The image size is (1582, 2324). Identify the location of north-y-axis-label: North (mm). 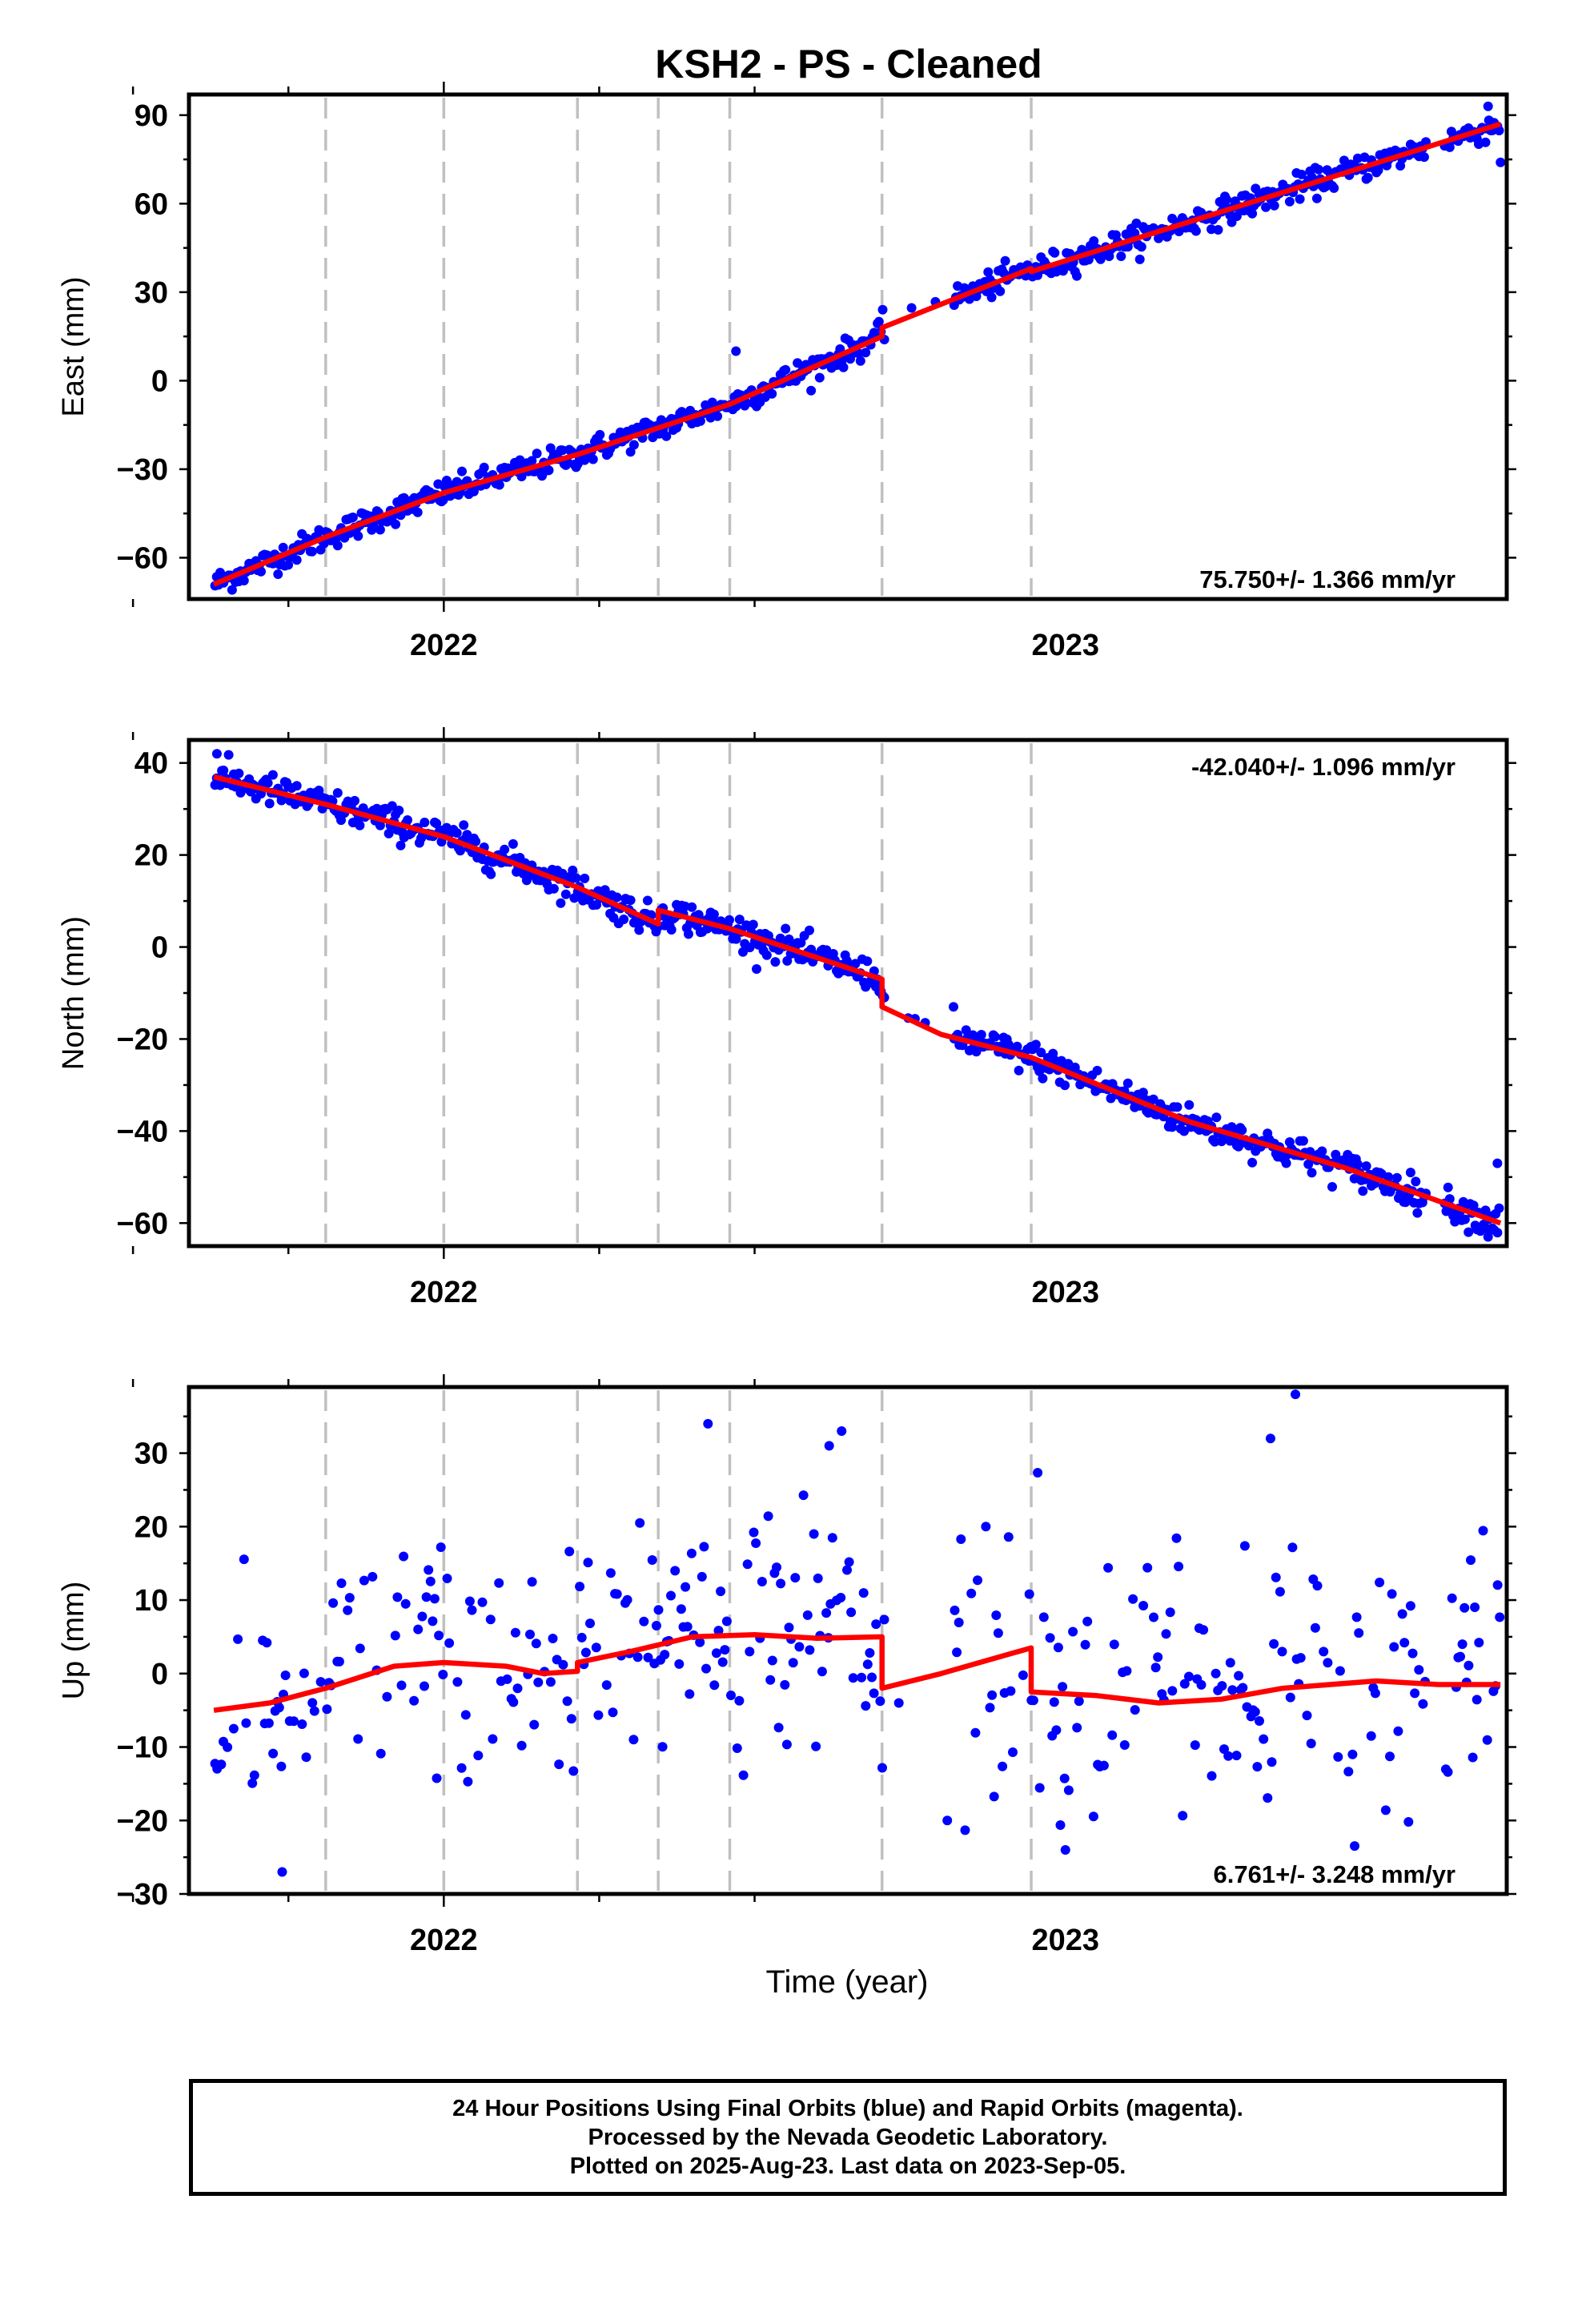
(74, 993).